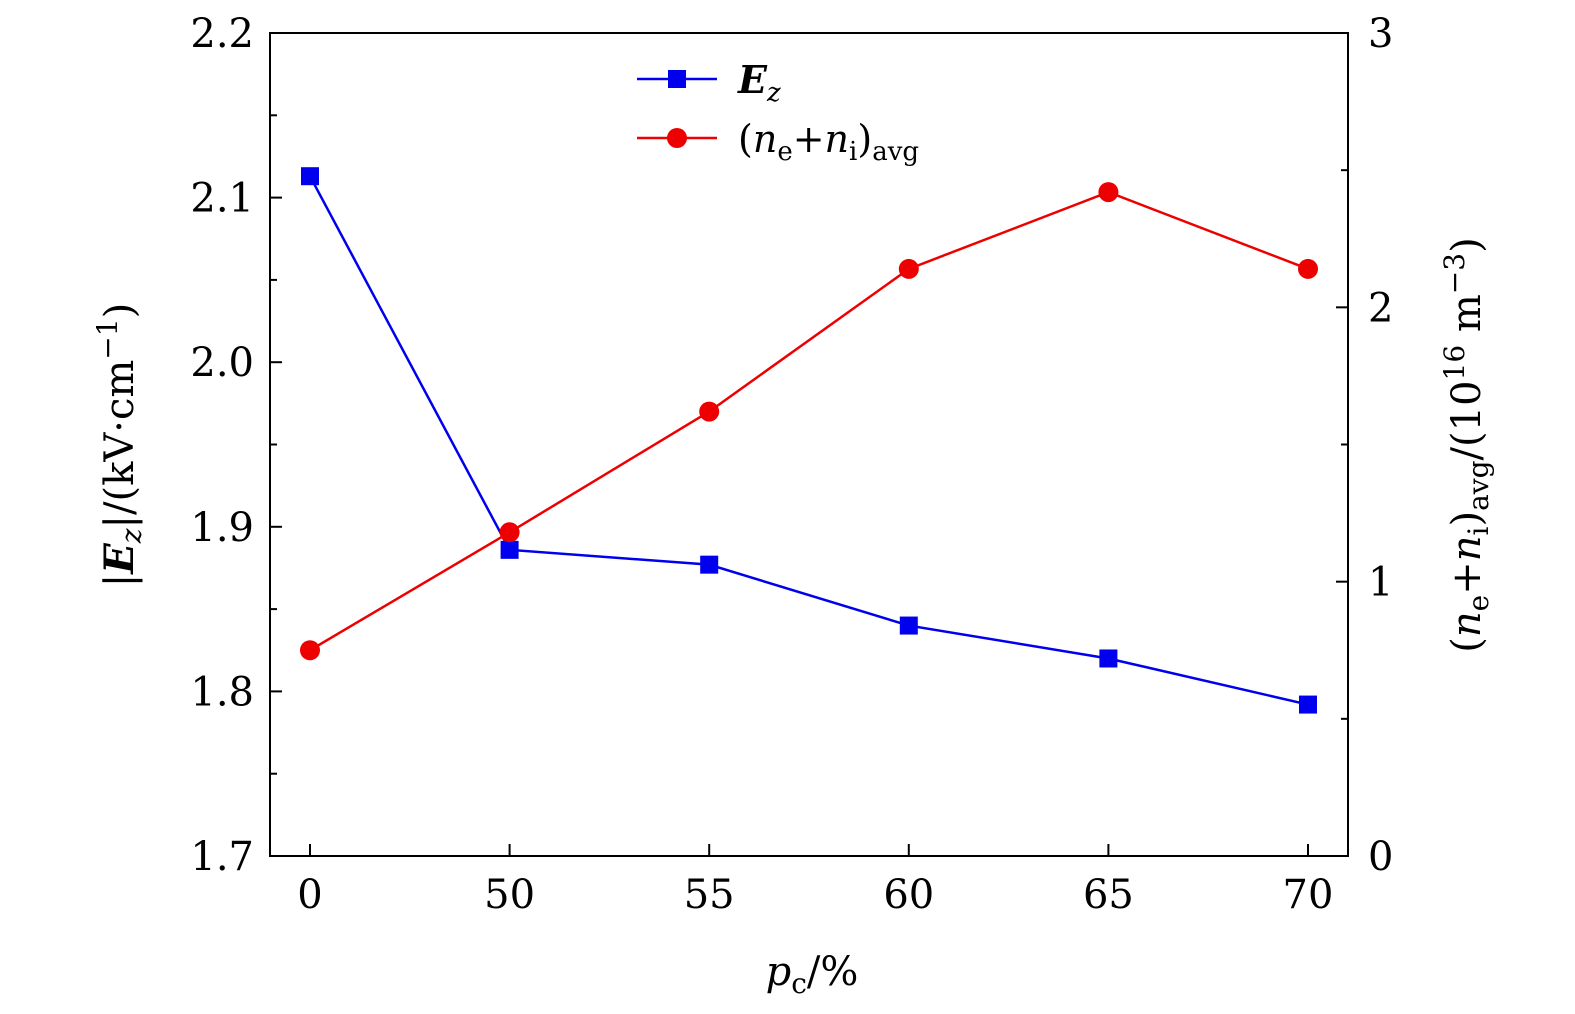 Image resolution: width=1575 pixels, height=1014 pixels. Describe the element at coordinates (812, 974) in the screenshot. I see `x-axis-label: pc/%` at that location.